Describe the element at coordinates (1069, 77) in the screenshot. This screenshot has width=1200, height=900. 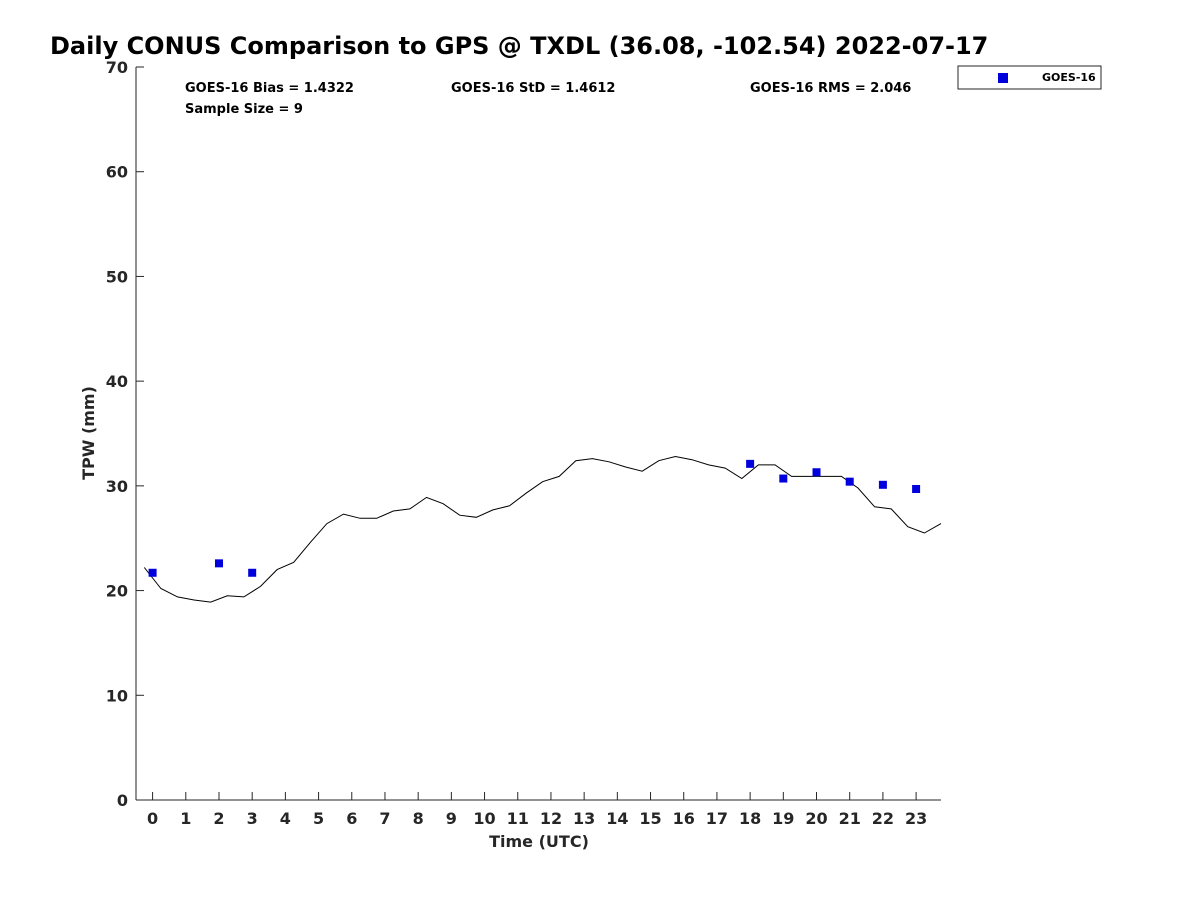
I see `legend-label-goes16: GOES-16` at that location.